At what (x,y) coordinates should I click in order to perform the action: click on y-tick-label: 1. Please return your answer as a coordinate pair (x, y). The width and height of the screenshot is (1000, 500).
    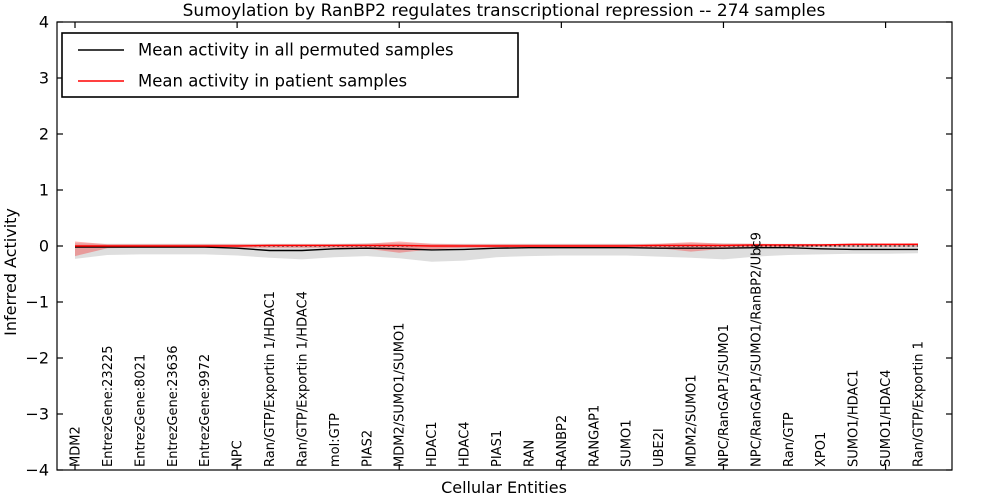
    Looking at the image, I should click on (44, 190).